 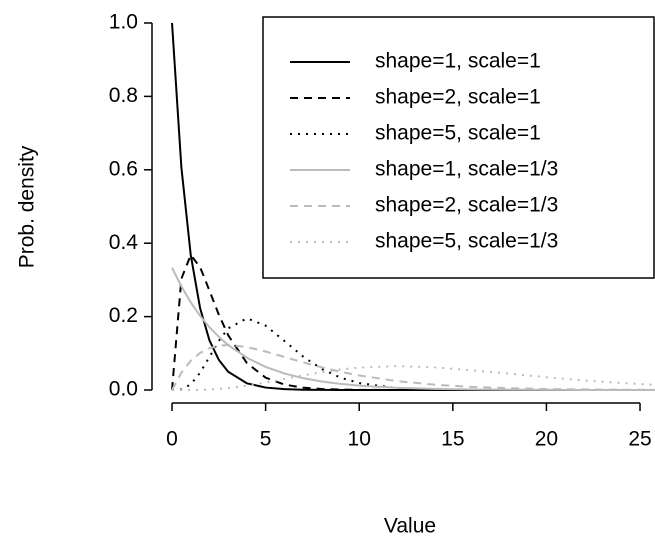 What do you see at coordinates (546, 439) in the screenshot?
I see `x-tick-label: 20` at bounding box center [546, 439].